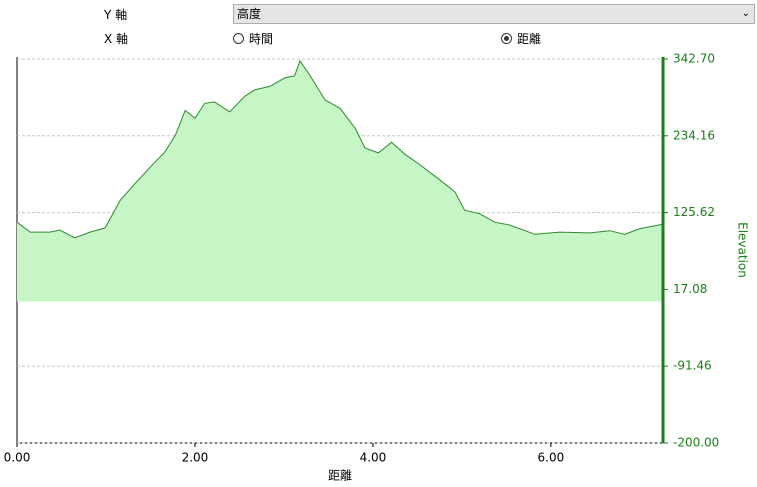  What do you see at coordinates (17, 458) in the screenshot?
I see `x-tick-label: 0.00` at bounding box center [17, 458].